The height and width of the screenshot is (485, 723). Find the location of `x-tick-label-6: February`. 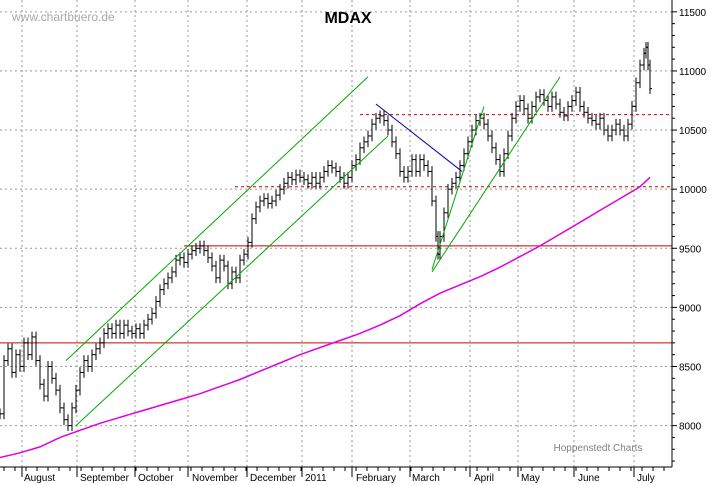

x-tick-label-6: February is located at coordinates (376, 478).